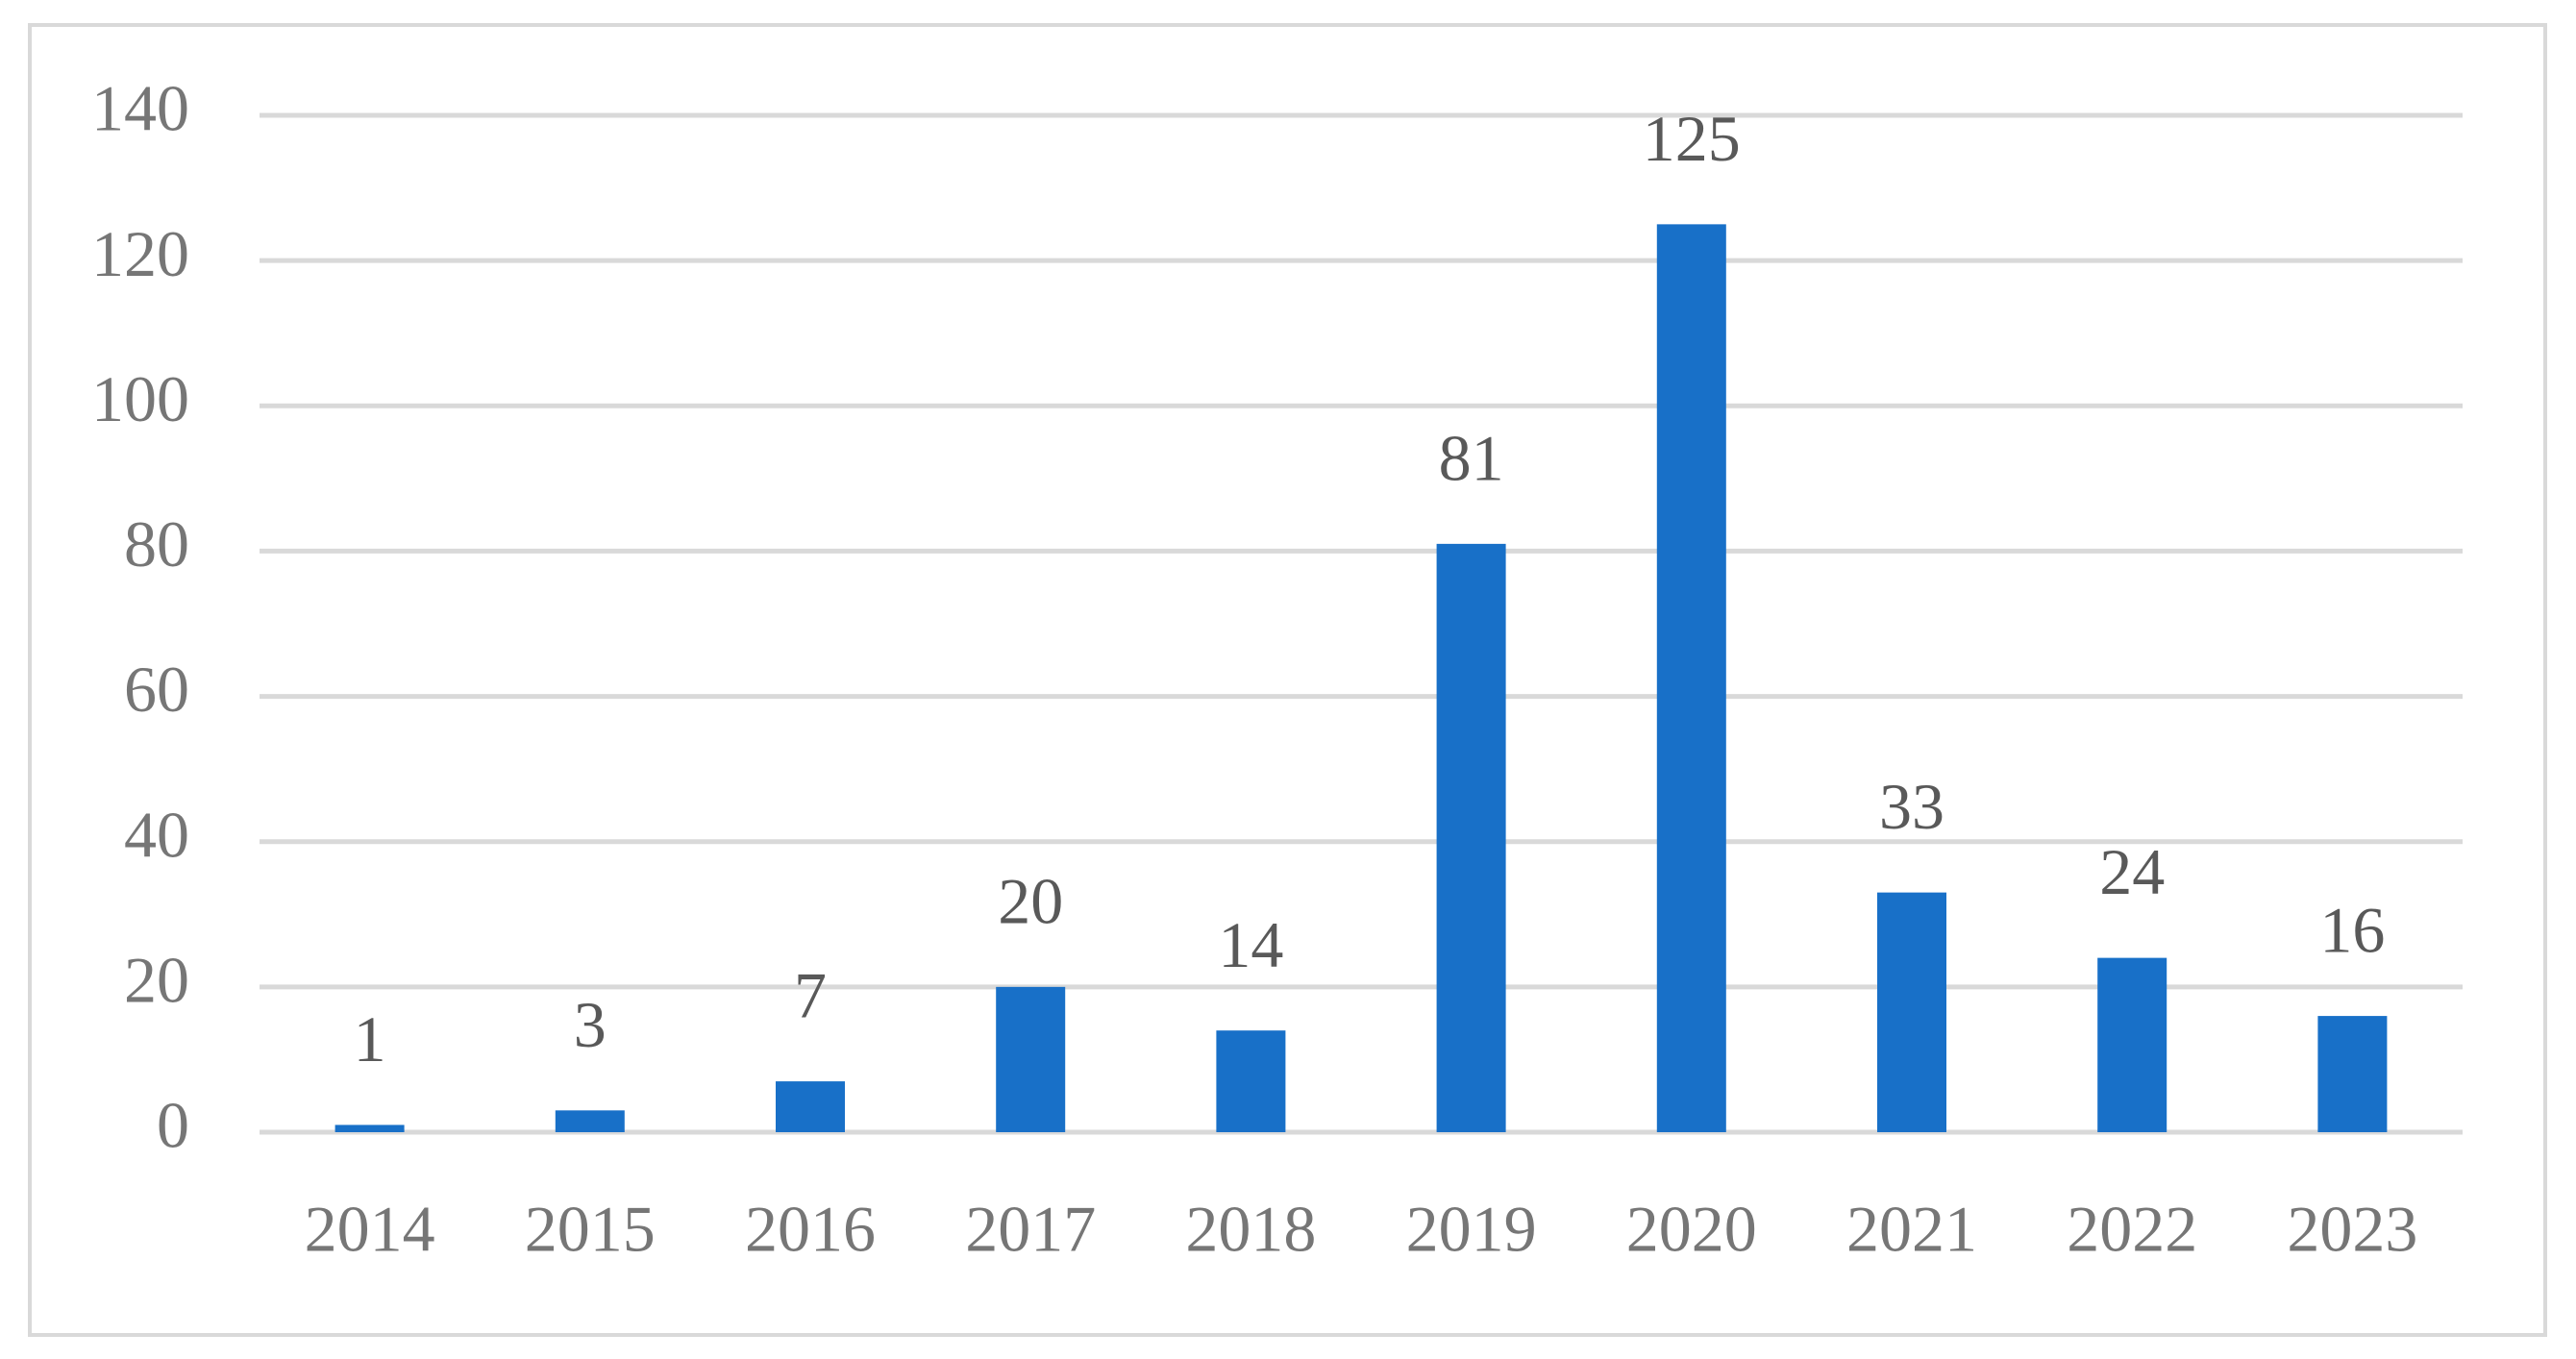 The width and height of the screenshot is (2576, 1359). What do you see at coordinates (1911, 806) in the screenshot?
I see `data-label: 33` at bounding box center [1911, 806].